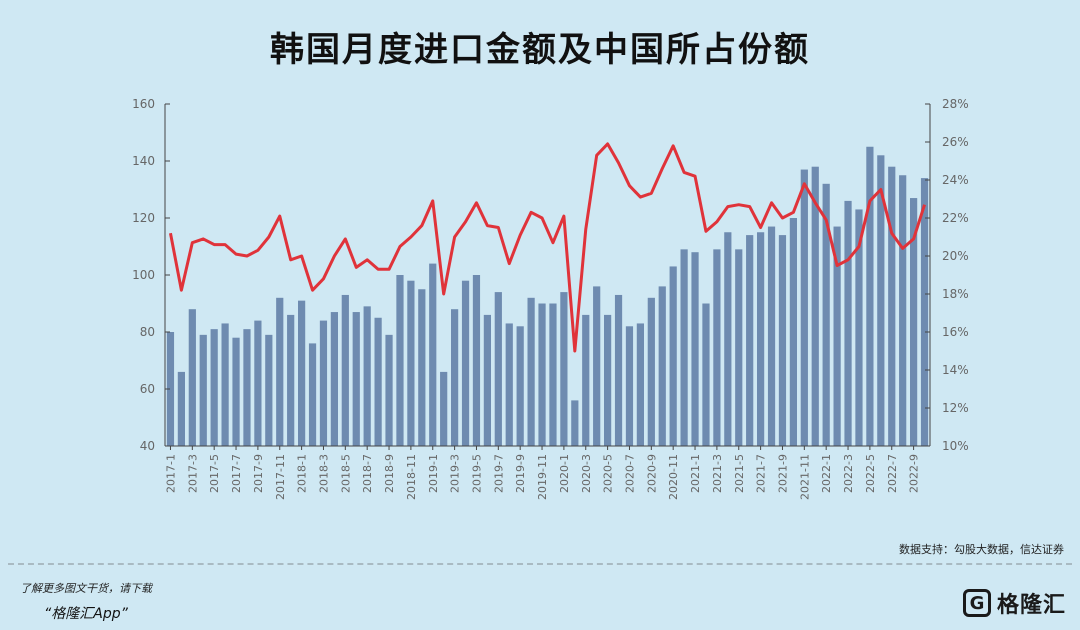  I want to click on logo-text: 格隆汇, so click(1031, 605).